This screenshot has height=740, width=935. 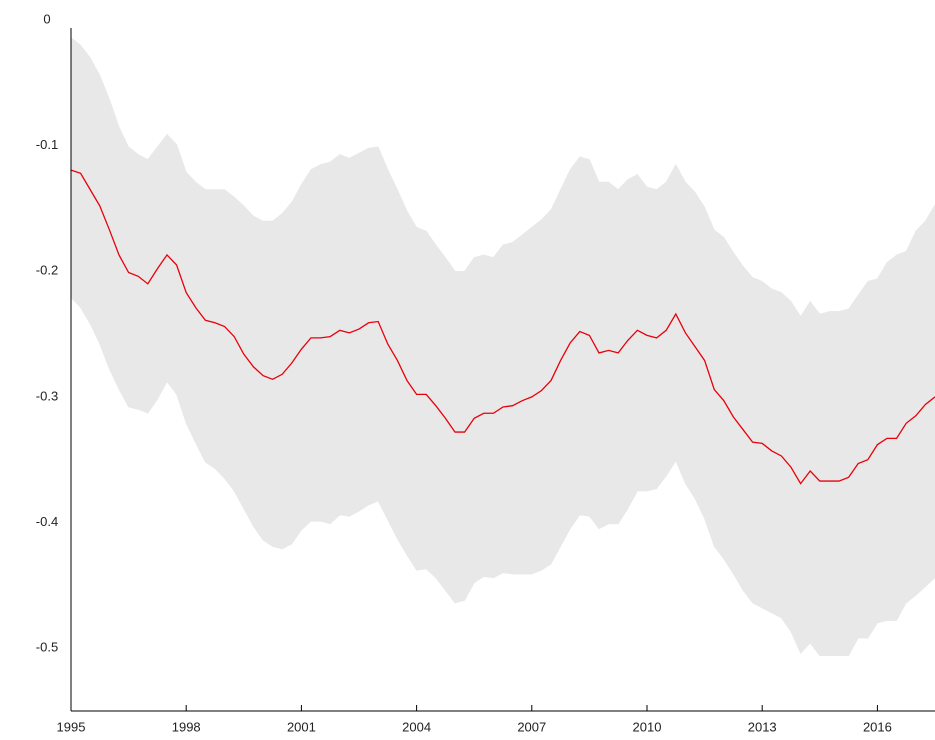 I want to click on y-tick-label: -0.5, so click(x=47, y=647).